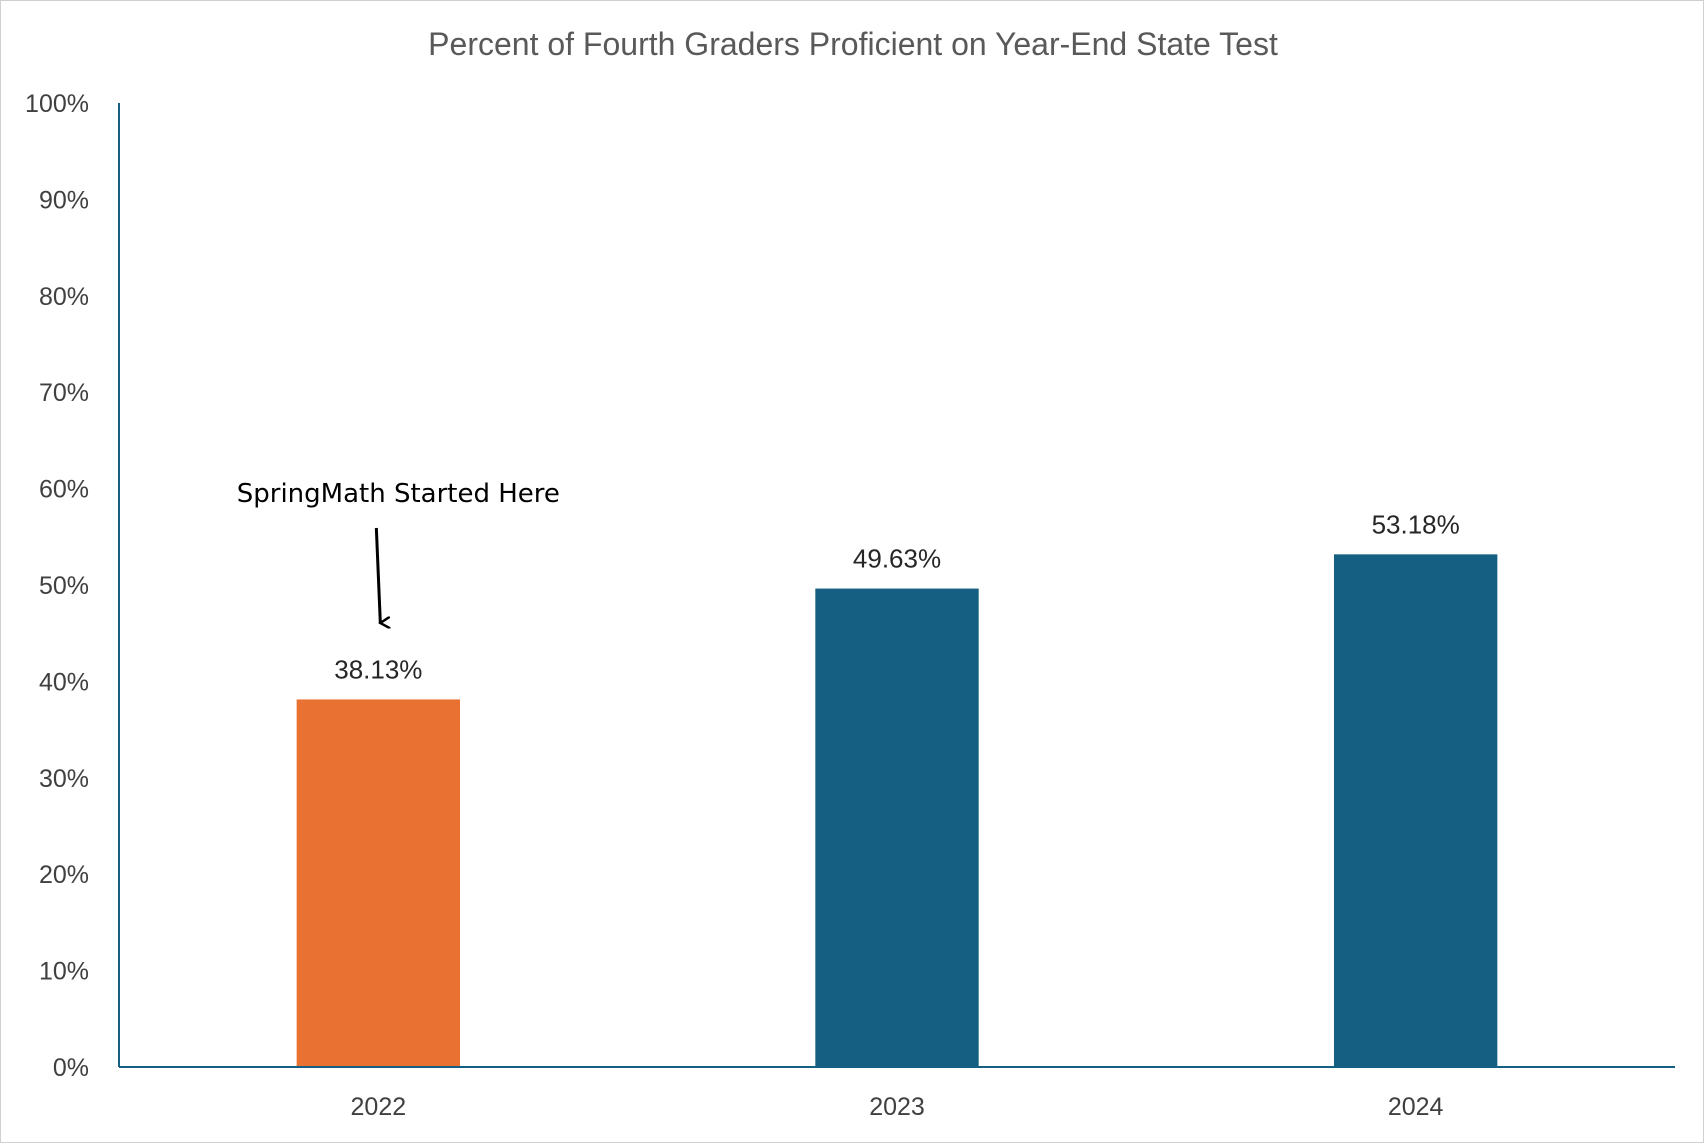 This screenshot has width=1704, height=1144. What do you see at coordinates (897, 827) in the screenshot?
I see `bar-2023` at bounding box center [897, 827].